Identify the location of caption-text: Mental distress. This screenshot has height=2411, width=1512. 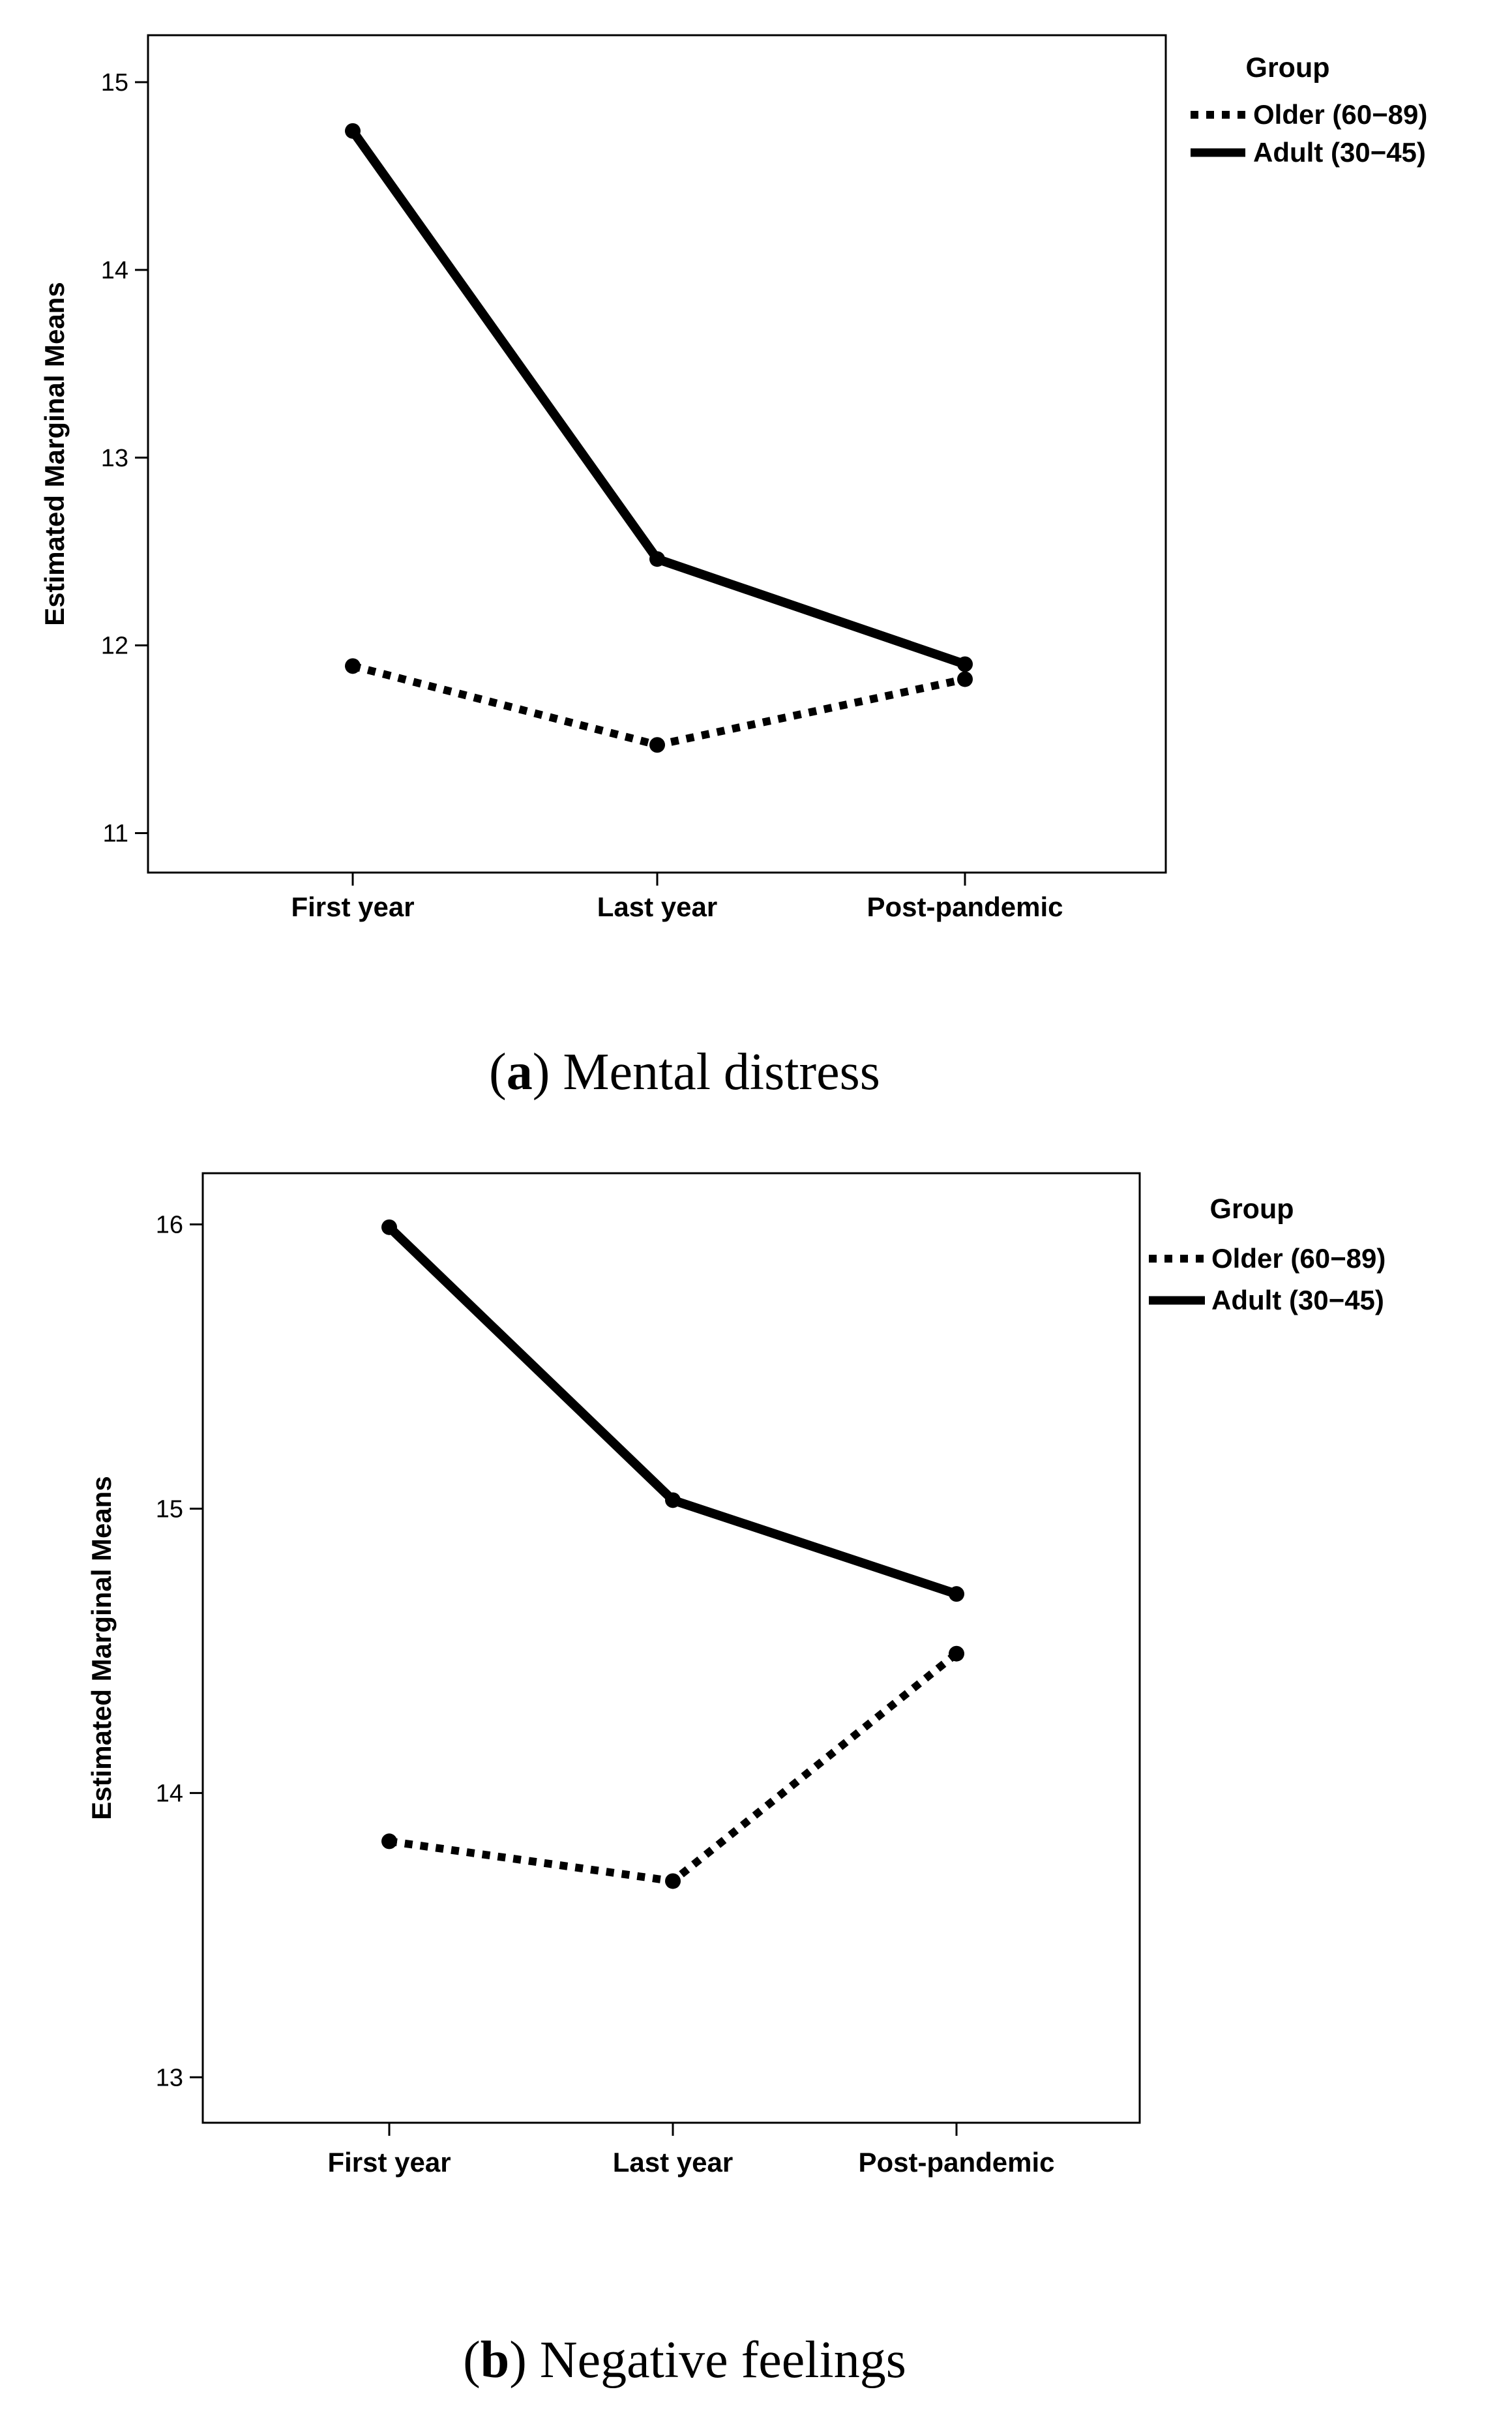
(722, 1072).